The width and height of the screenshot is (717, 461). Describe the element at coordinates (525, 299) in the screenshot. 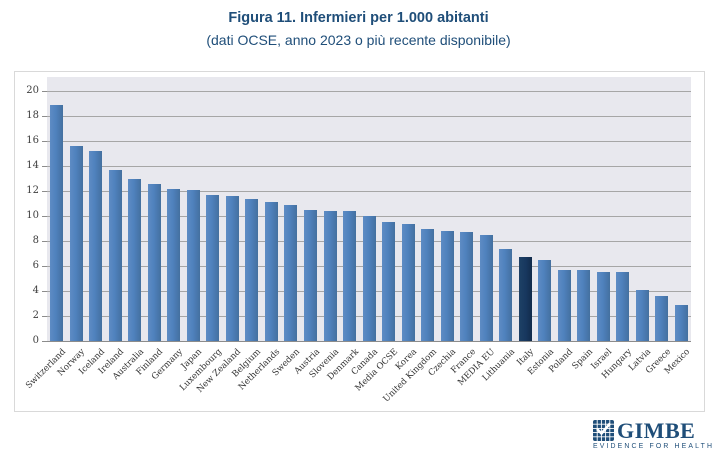

I see `bar-italy` at that location.